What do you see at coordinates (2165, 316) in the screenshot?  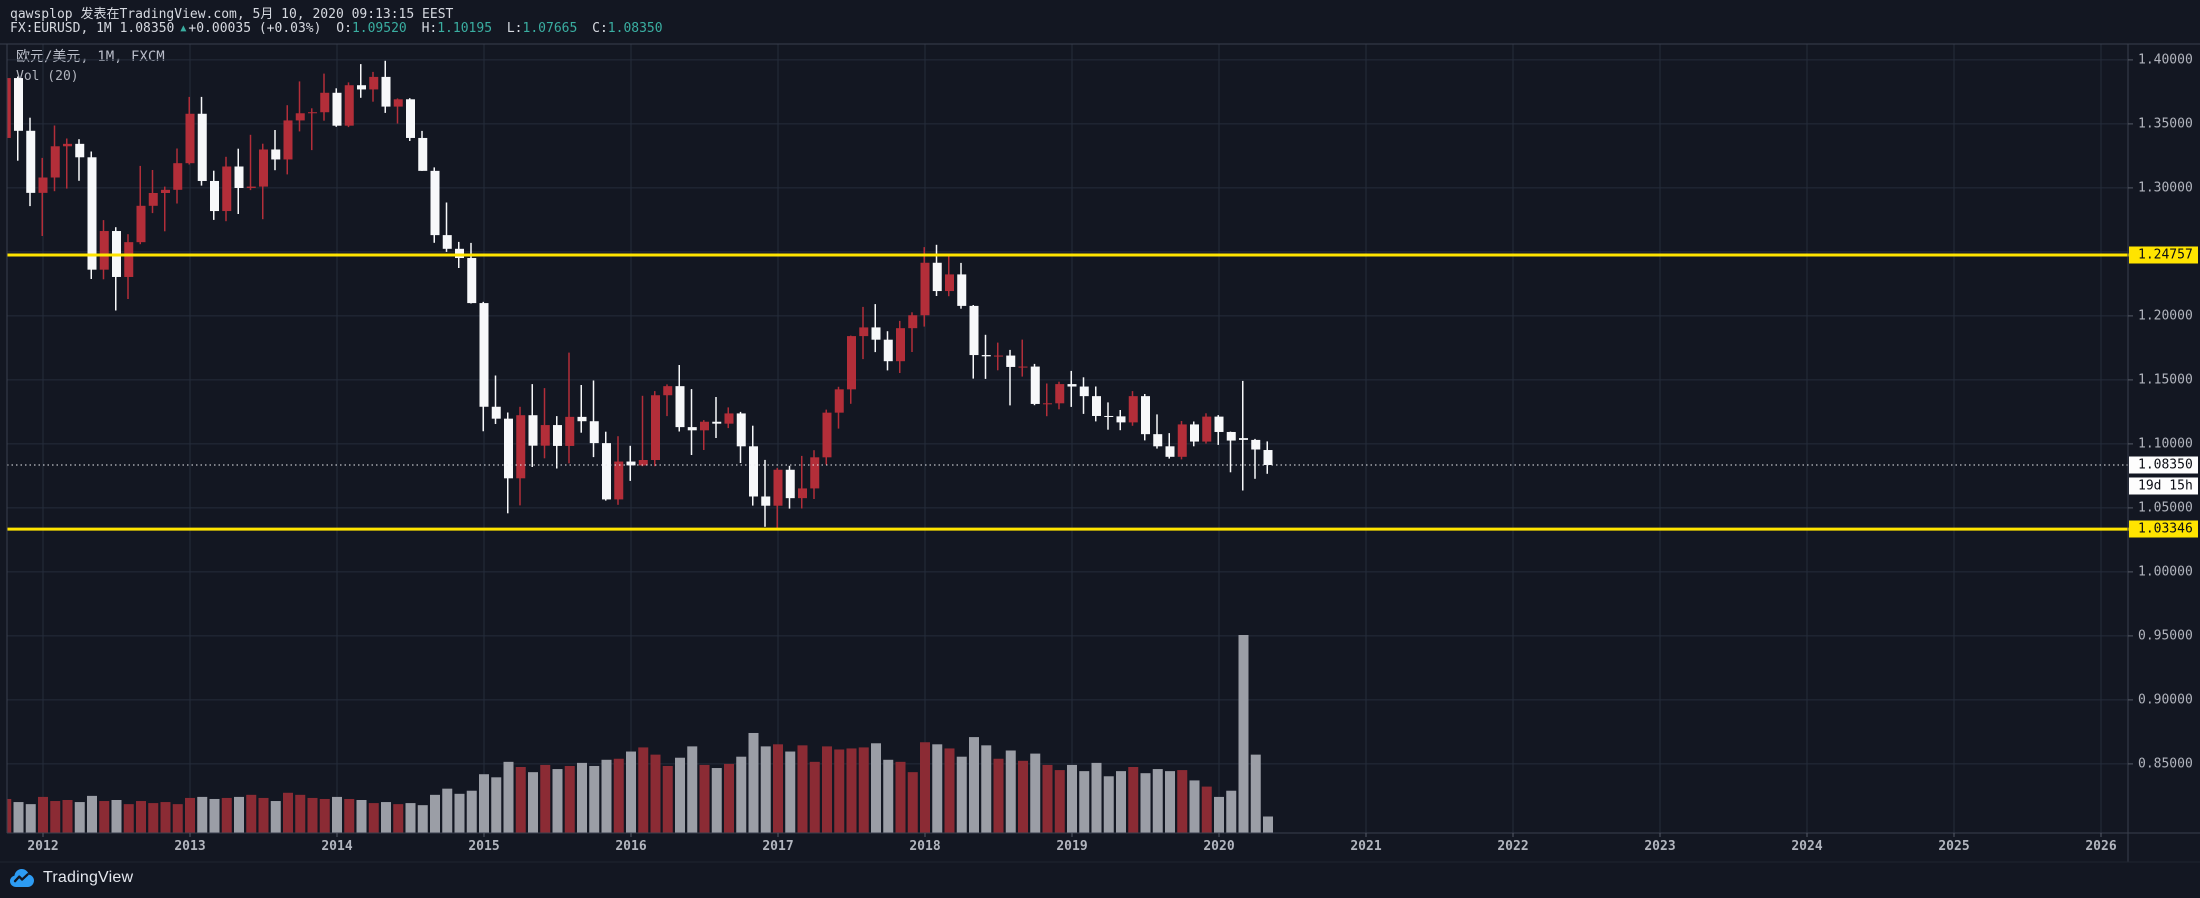 I see `price-tick-label: 1.20000` at bounding box center [2165, 316].